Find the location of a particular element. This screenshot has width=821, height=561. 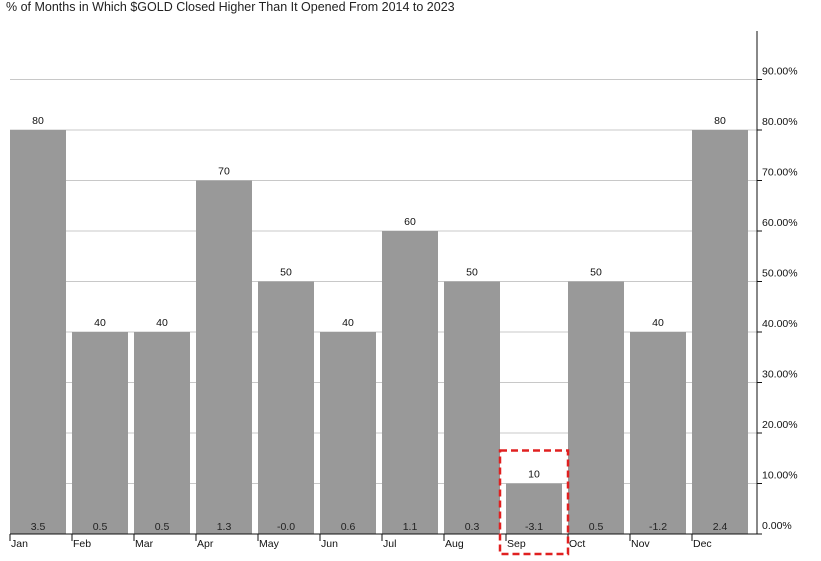

y-tick-label: 70.00% is located at coordinates (780, 173).